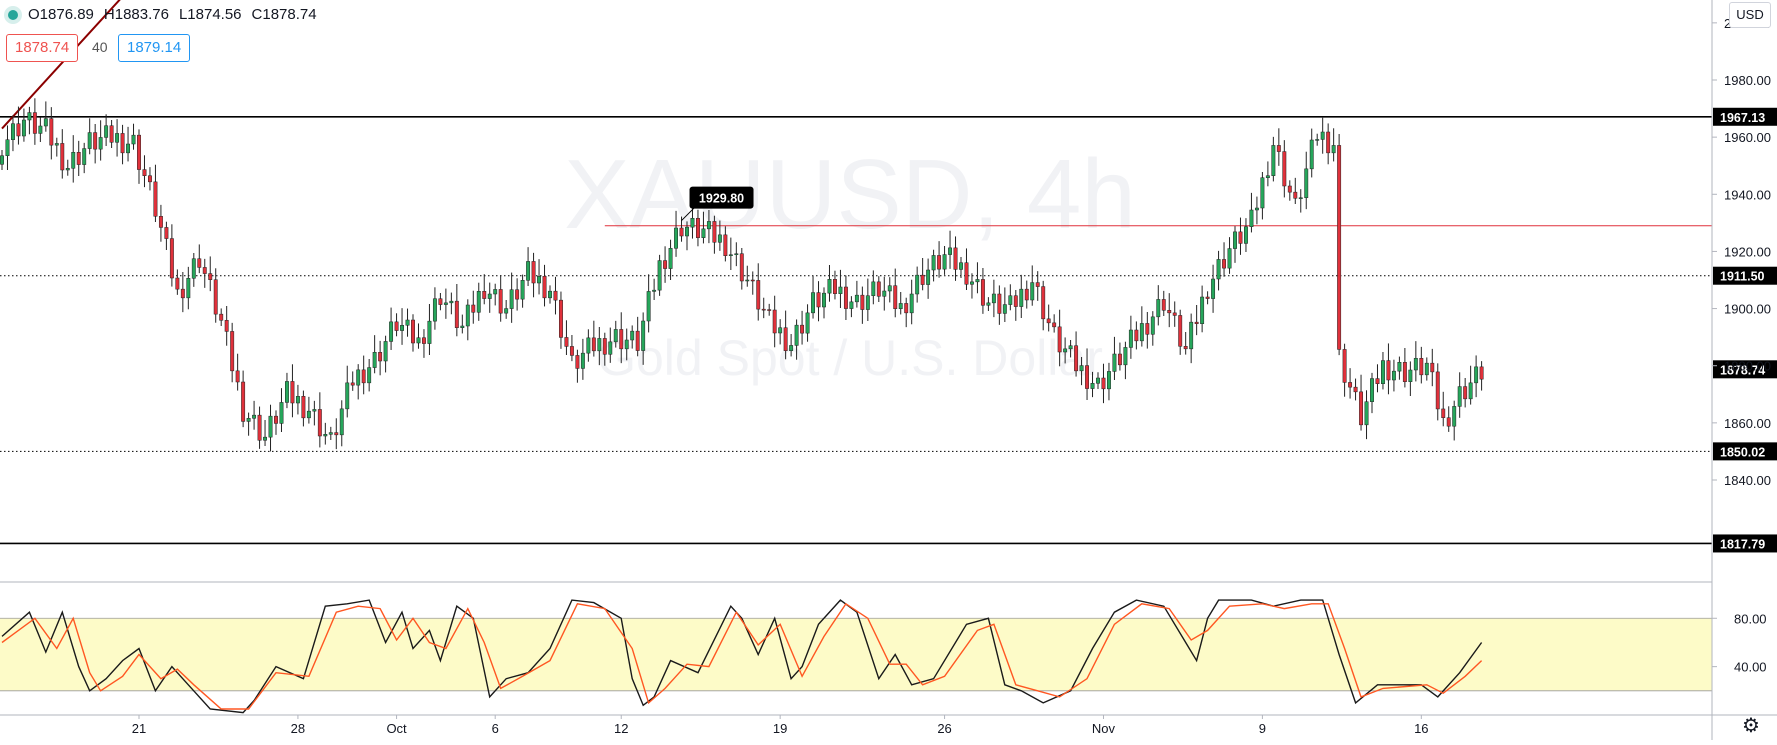 The height and width of the screenshot is (745, 1777). Describe the element at coordinates (139, 728) in the screenshot. I see `time-tick-label: 21` at that location.